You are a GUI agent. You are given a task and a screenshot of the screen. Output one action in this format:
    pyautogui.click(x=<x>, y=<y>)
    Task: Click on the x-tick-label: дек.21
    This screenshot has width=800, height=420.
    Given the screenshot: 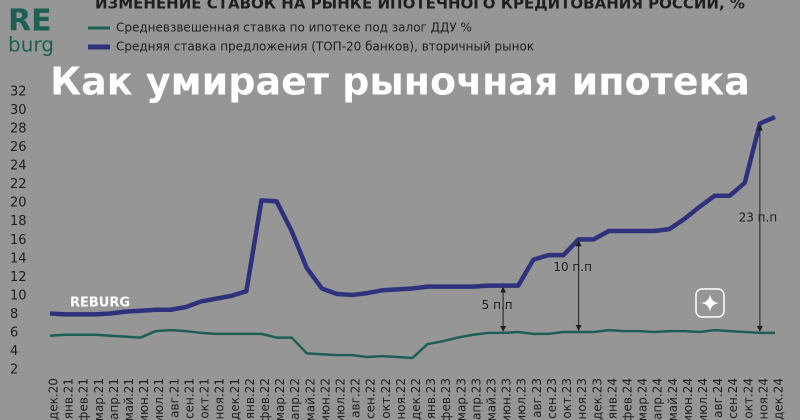 What is the action you would take?
    pyautogui.click(x=235, y=399)
    